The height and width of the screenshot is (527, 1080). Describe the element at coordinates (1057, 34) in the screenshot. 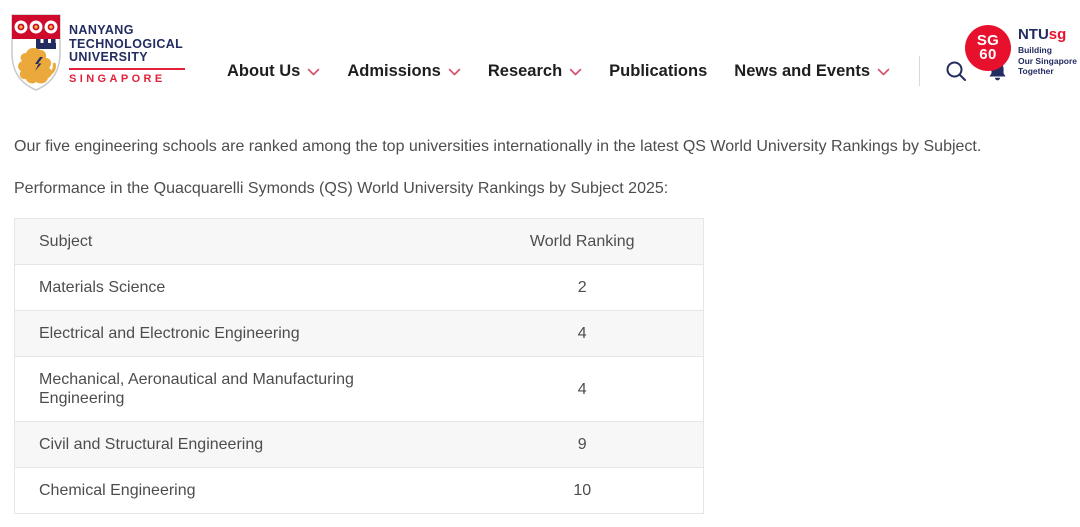

I see `ntusg-brand-sg: sg` at that location.